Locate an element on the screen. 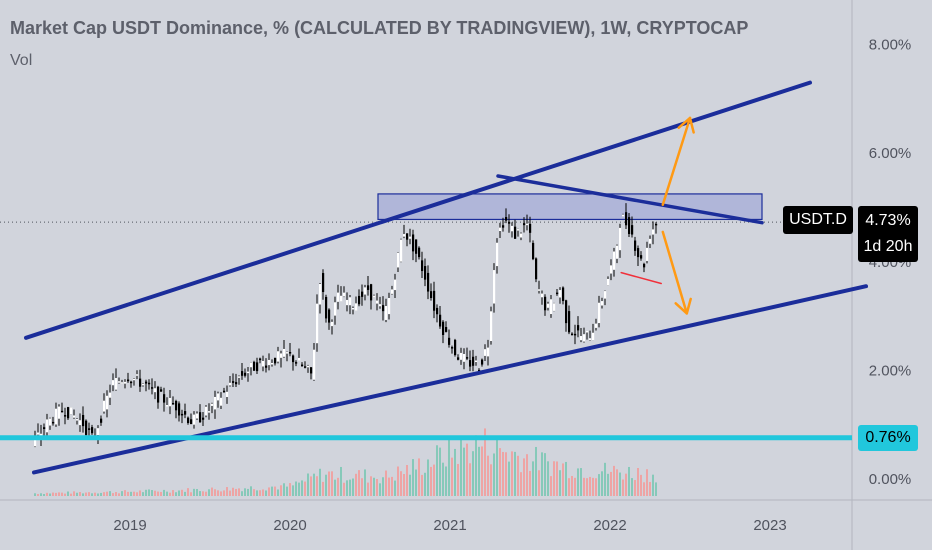  volume-indicator-label: Vol is located at coordinates (21, 60).